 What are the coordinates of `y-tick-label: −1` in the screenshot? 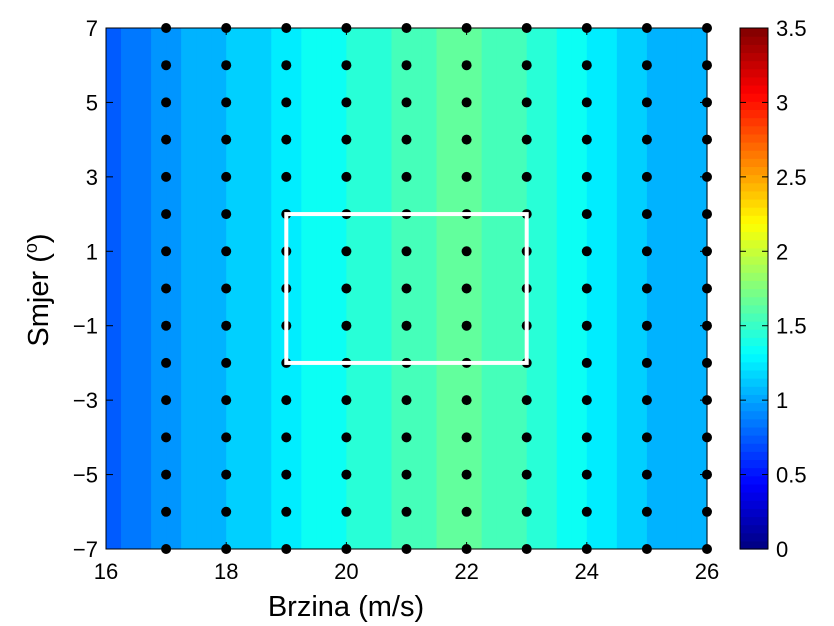 It's located at (85, 326).